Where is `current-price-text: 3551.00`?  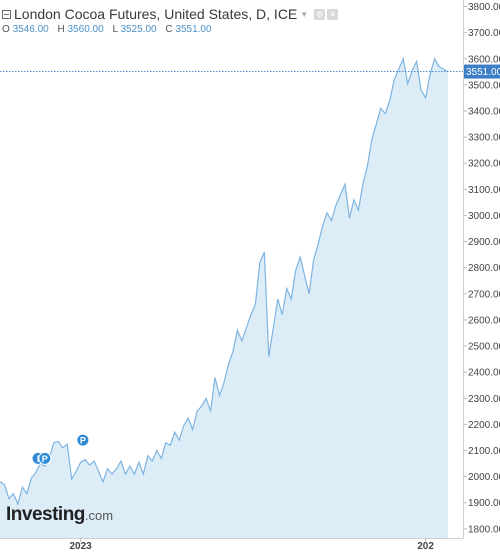
current-price-text: 3551.00 is located at coordinates (483, 72).